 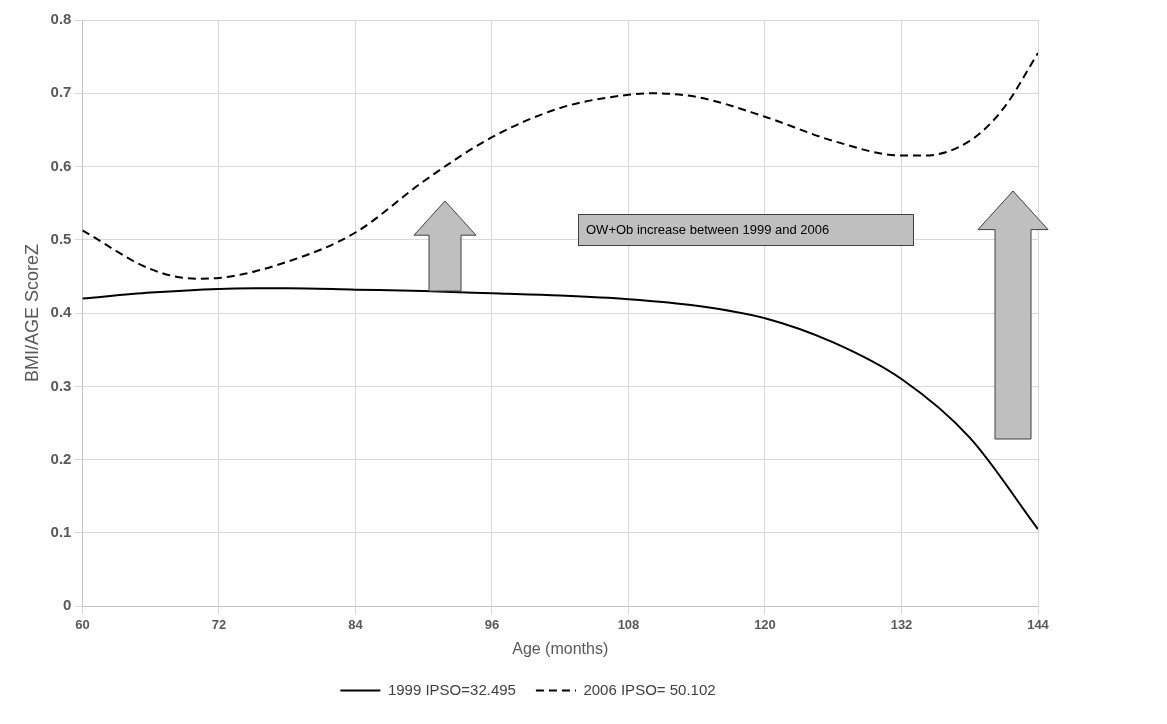 I want to click on y-tick-label: 0.8, so click(x=61, y=19).